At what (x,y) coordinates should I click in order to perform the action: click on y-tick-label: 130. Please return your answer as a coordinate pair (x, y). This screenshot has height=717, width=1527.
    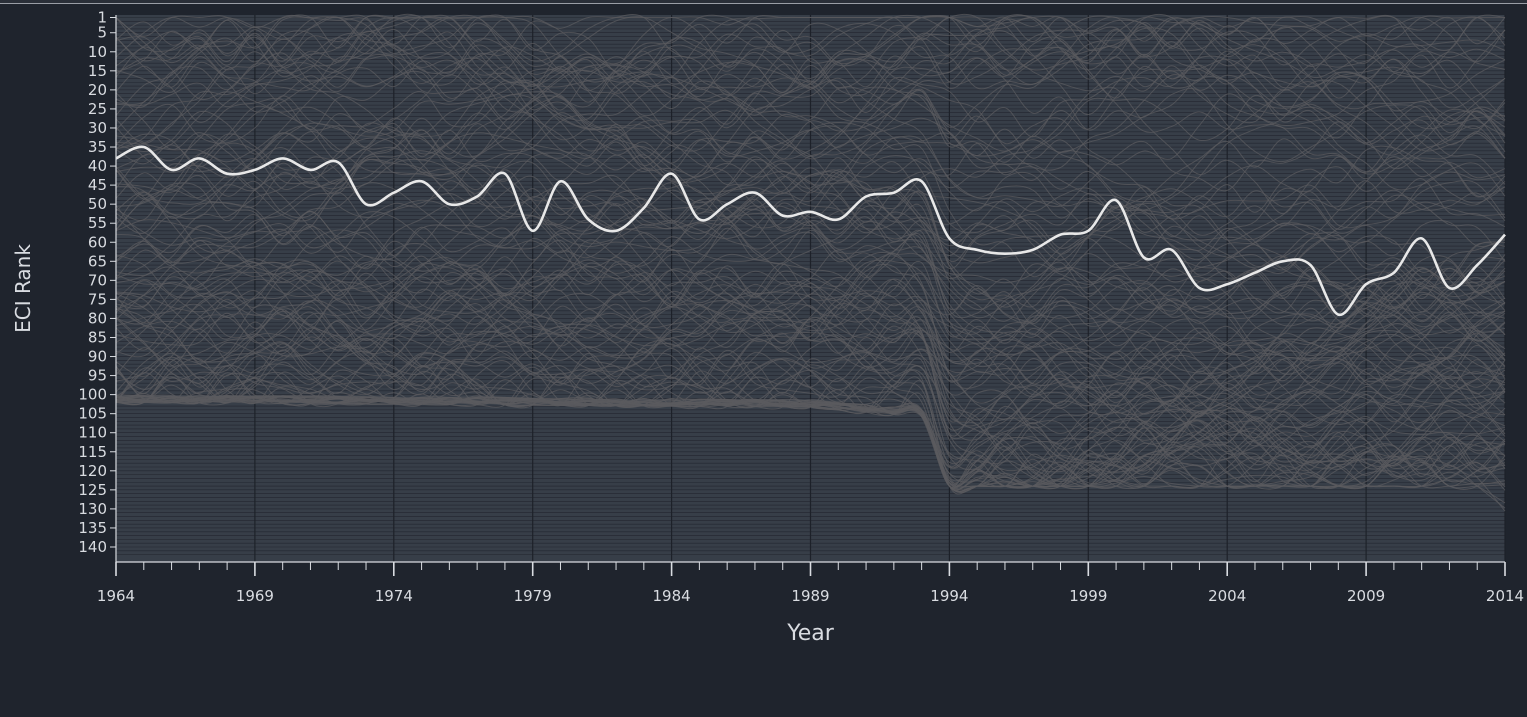
    Looking at the image, I should click on (92, 509).